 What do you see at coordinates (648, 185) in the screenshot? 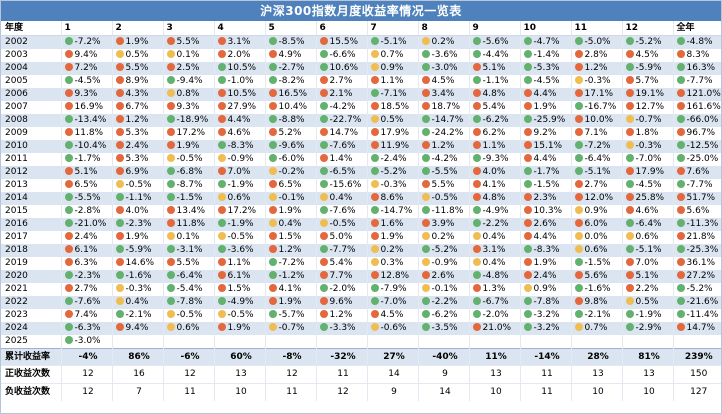
I see `month-return-cell: -4.5%` at bounding box center [648, 185].